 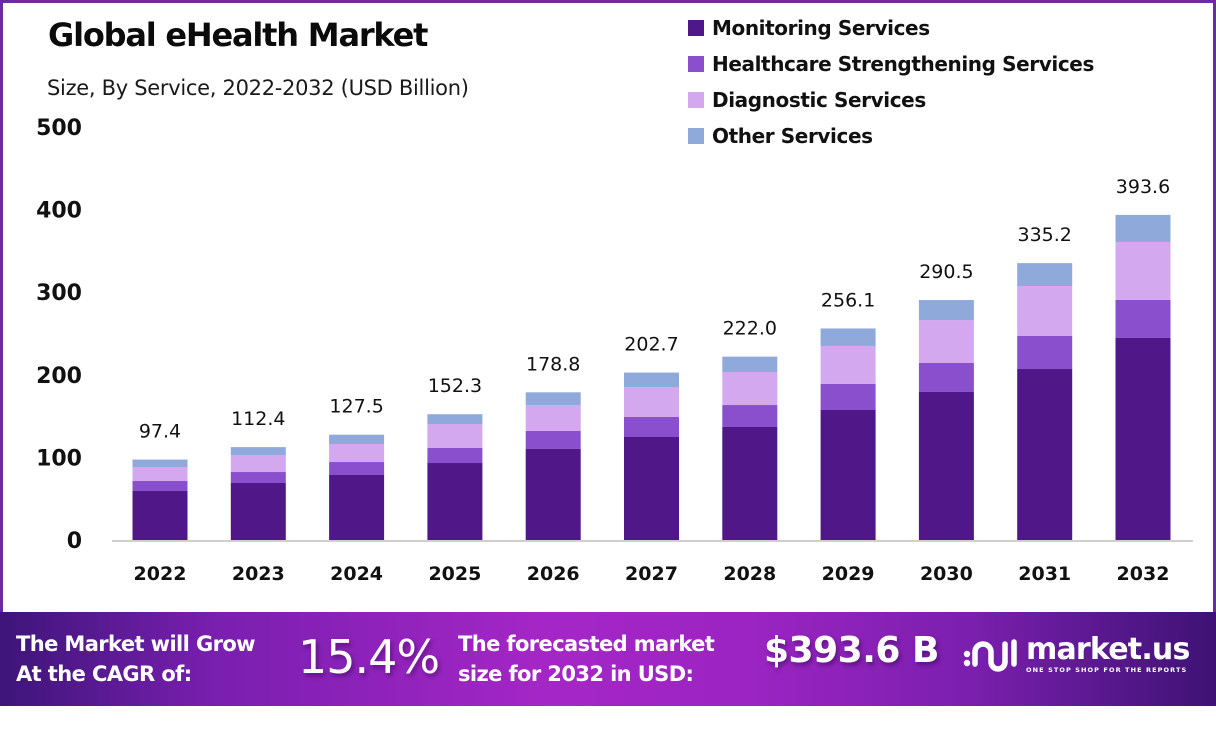 What do you see at coordinates (576, 674) in the screenshot?
I see `forecast-label-line2: size for 2032 in USD:` at bounding box center [576, 674].